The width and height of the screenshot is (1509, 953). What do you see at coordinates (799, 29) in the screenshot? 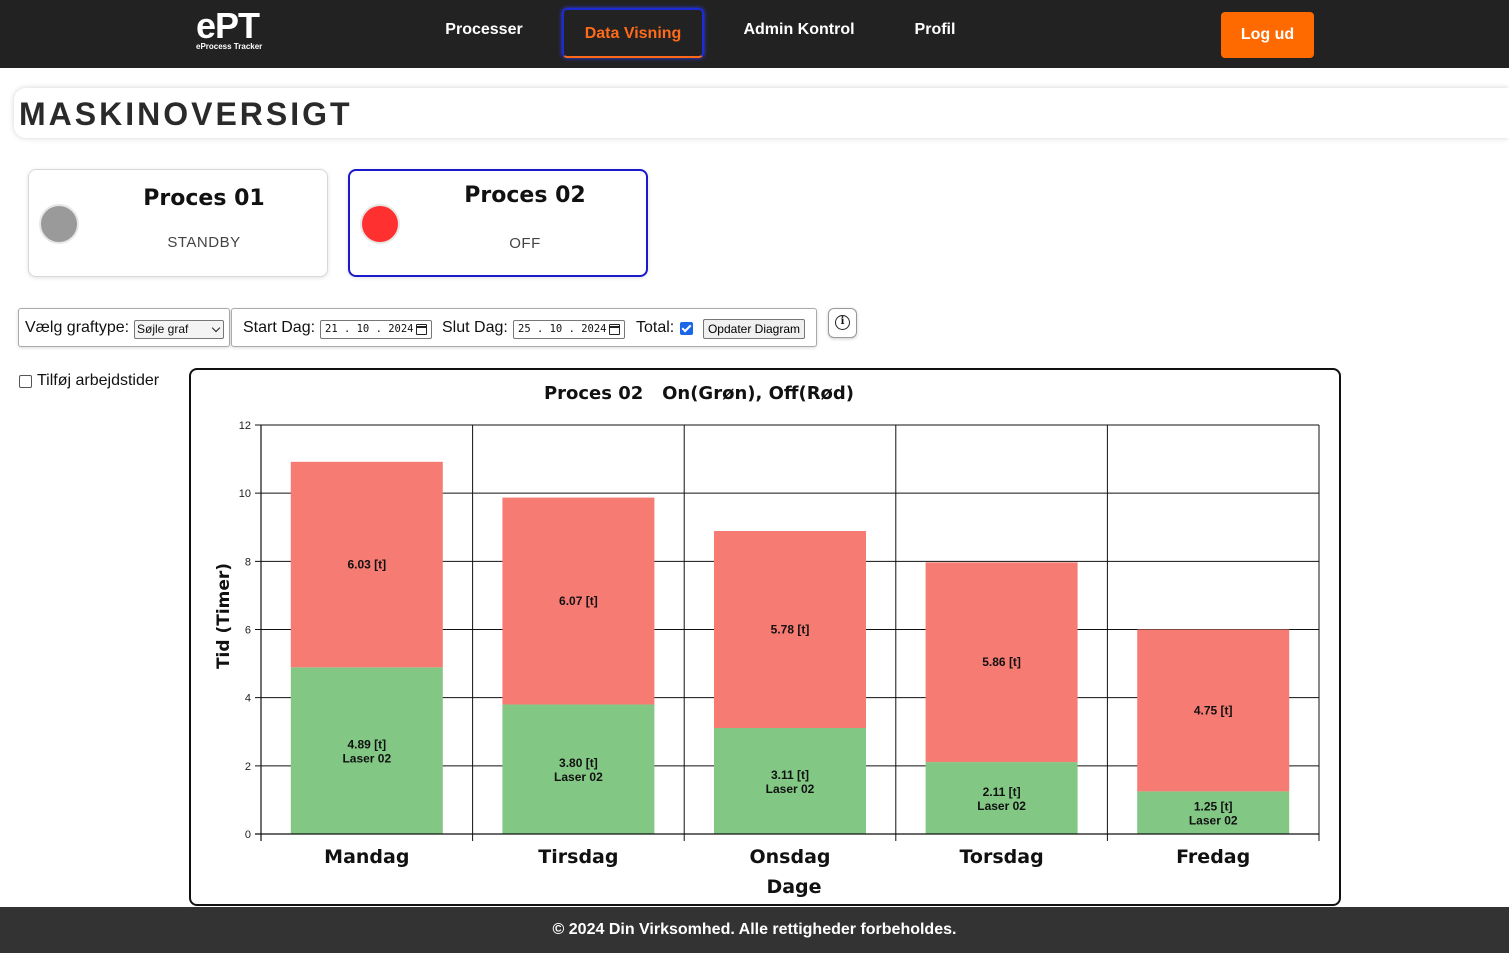
I see `nav-link-admin-kontrol: Admin Kontrol` at bounding box center [799, 29].